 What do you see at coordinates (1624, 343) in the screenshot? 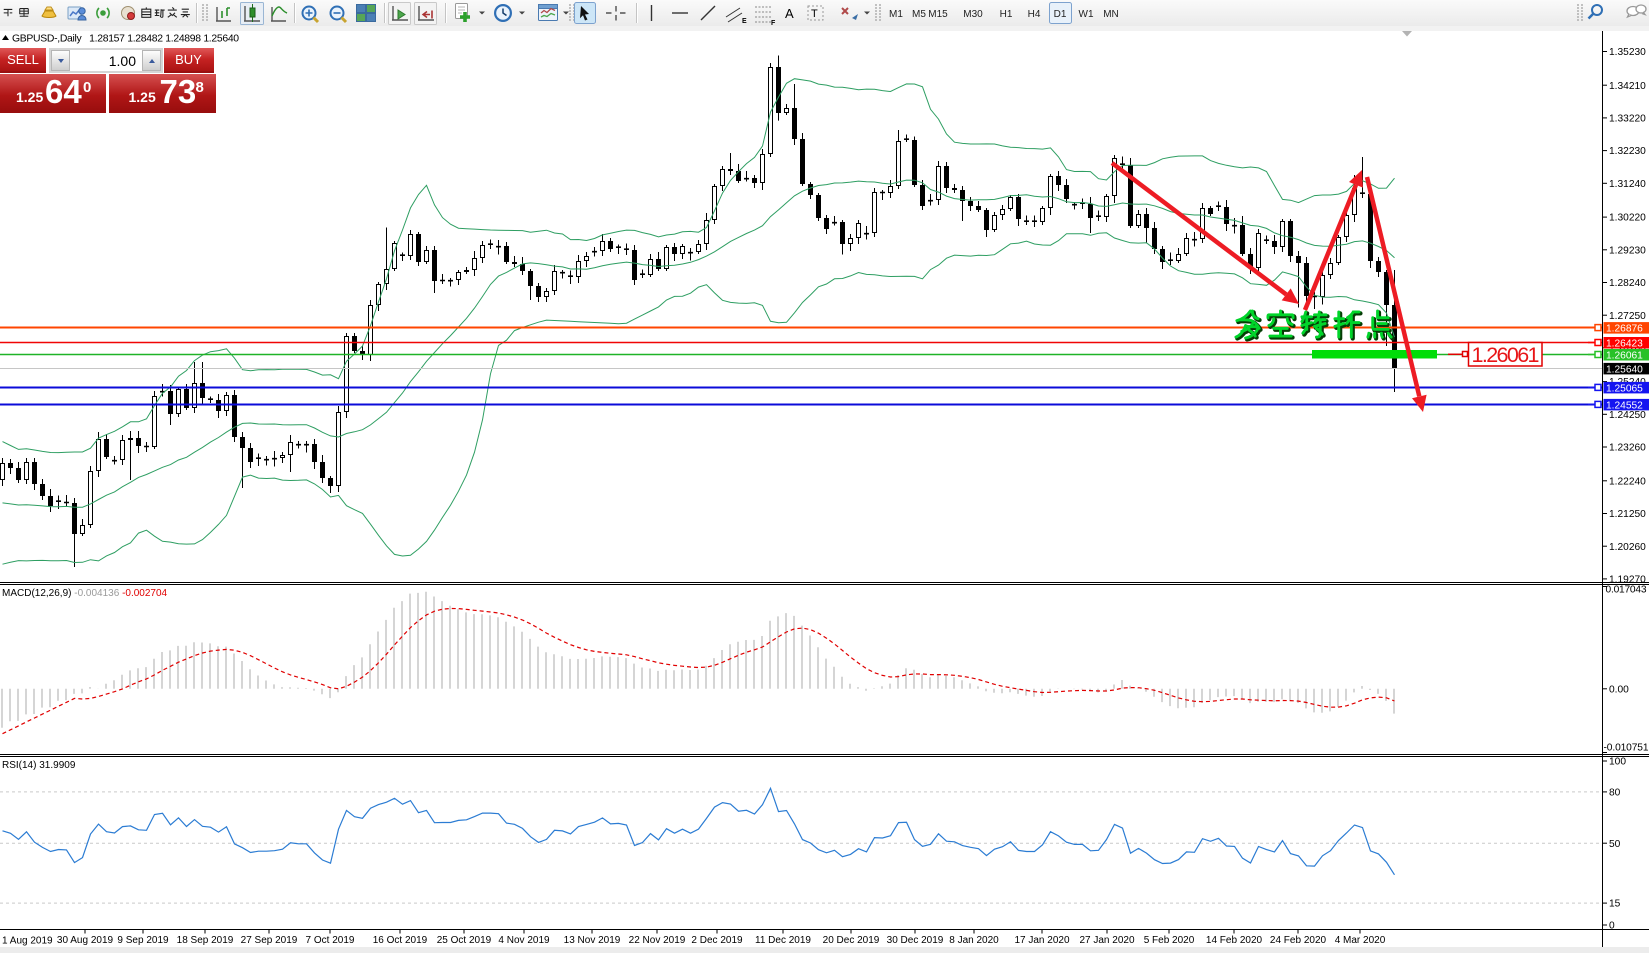
I see `svg-text: 1.26423` at bounding box center [1624, 343].